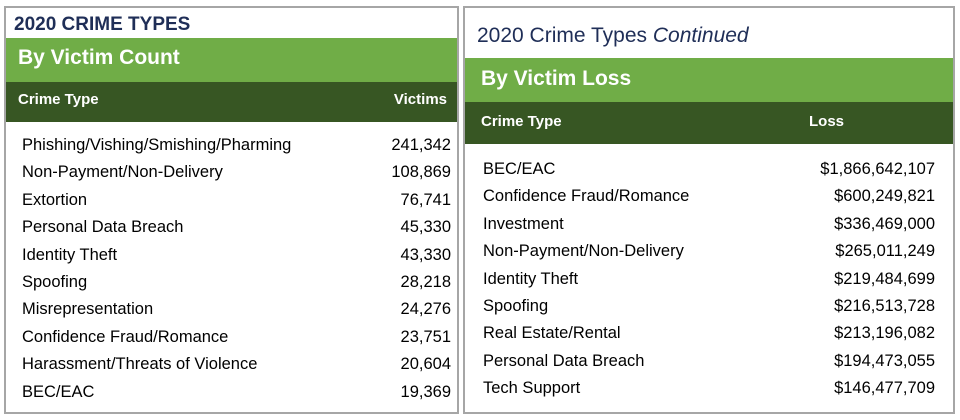  What do you see at coordinates (231, 337) in the screenshot?
I see `table-row: Confidence Fraud/Romance 23,751` at bounding box center [231, 337].